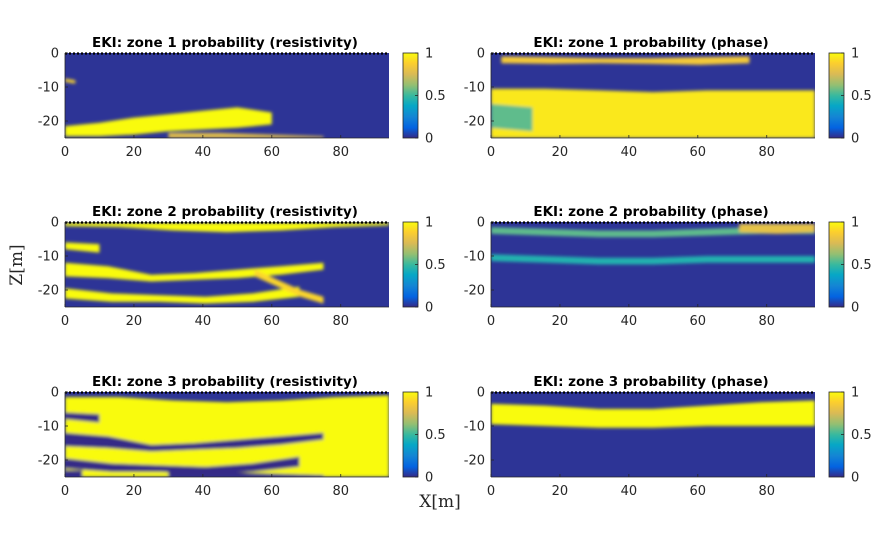 This screenshot has height=551, width=887. What do you see at coordinates (225, 43) in the screenshot?
I see `panel-title: EKI: zone 1 probability (resistivity)` at bounding box center [225, 43].